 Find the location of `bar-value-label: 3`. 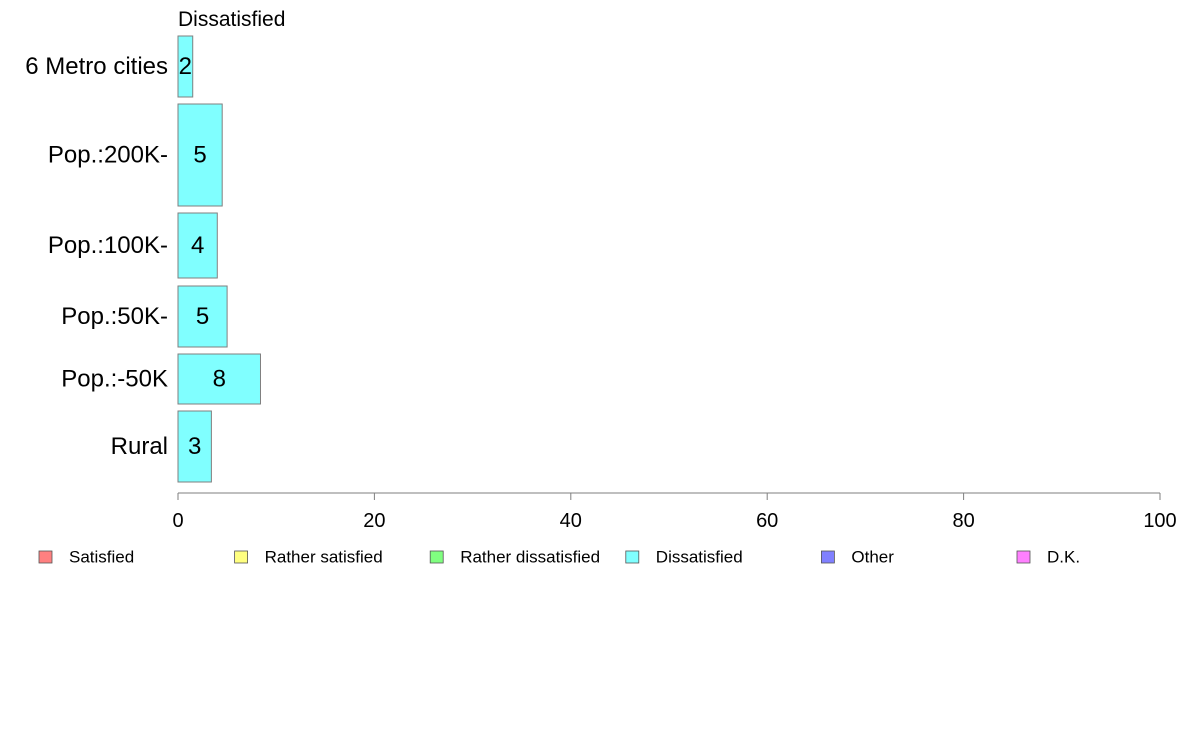

bar-value-label: 3 is located at coordinates (194, 446).